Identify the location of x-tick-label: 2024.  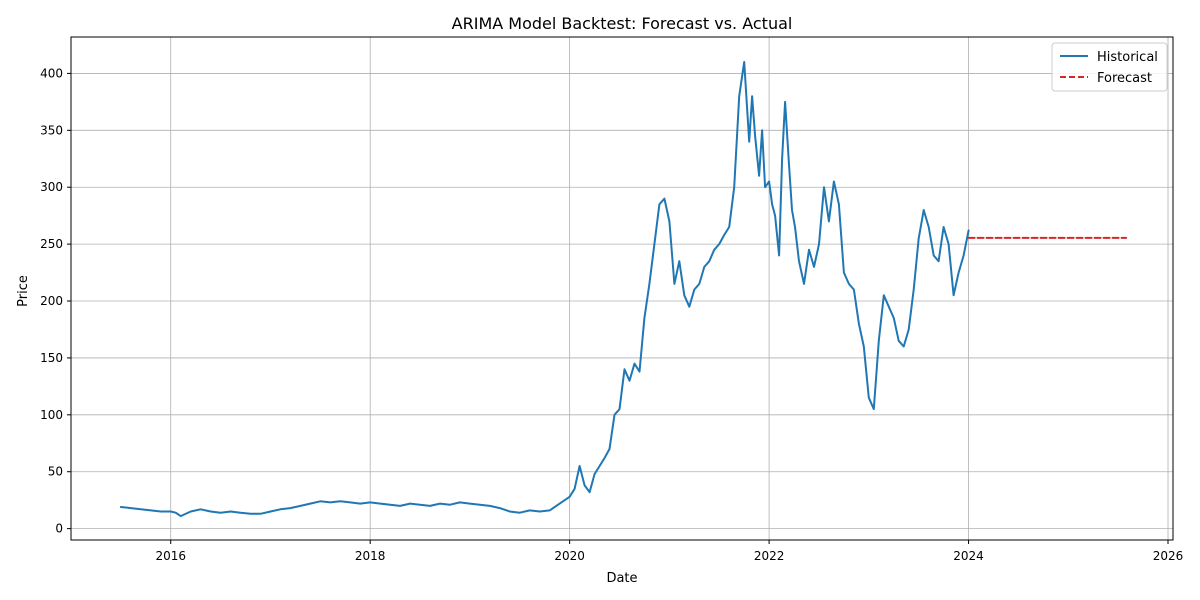
(968, 556).